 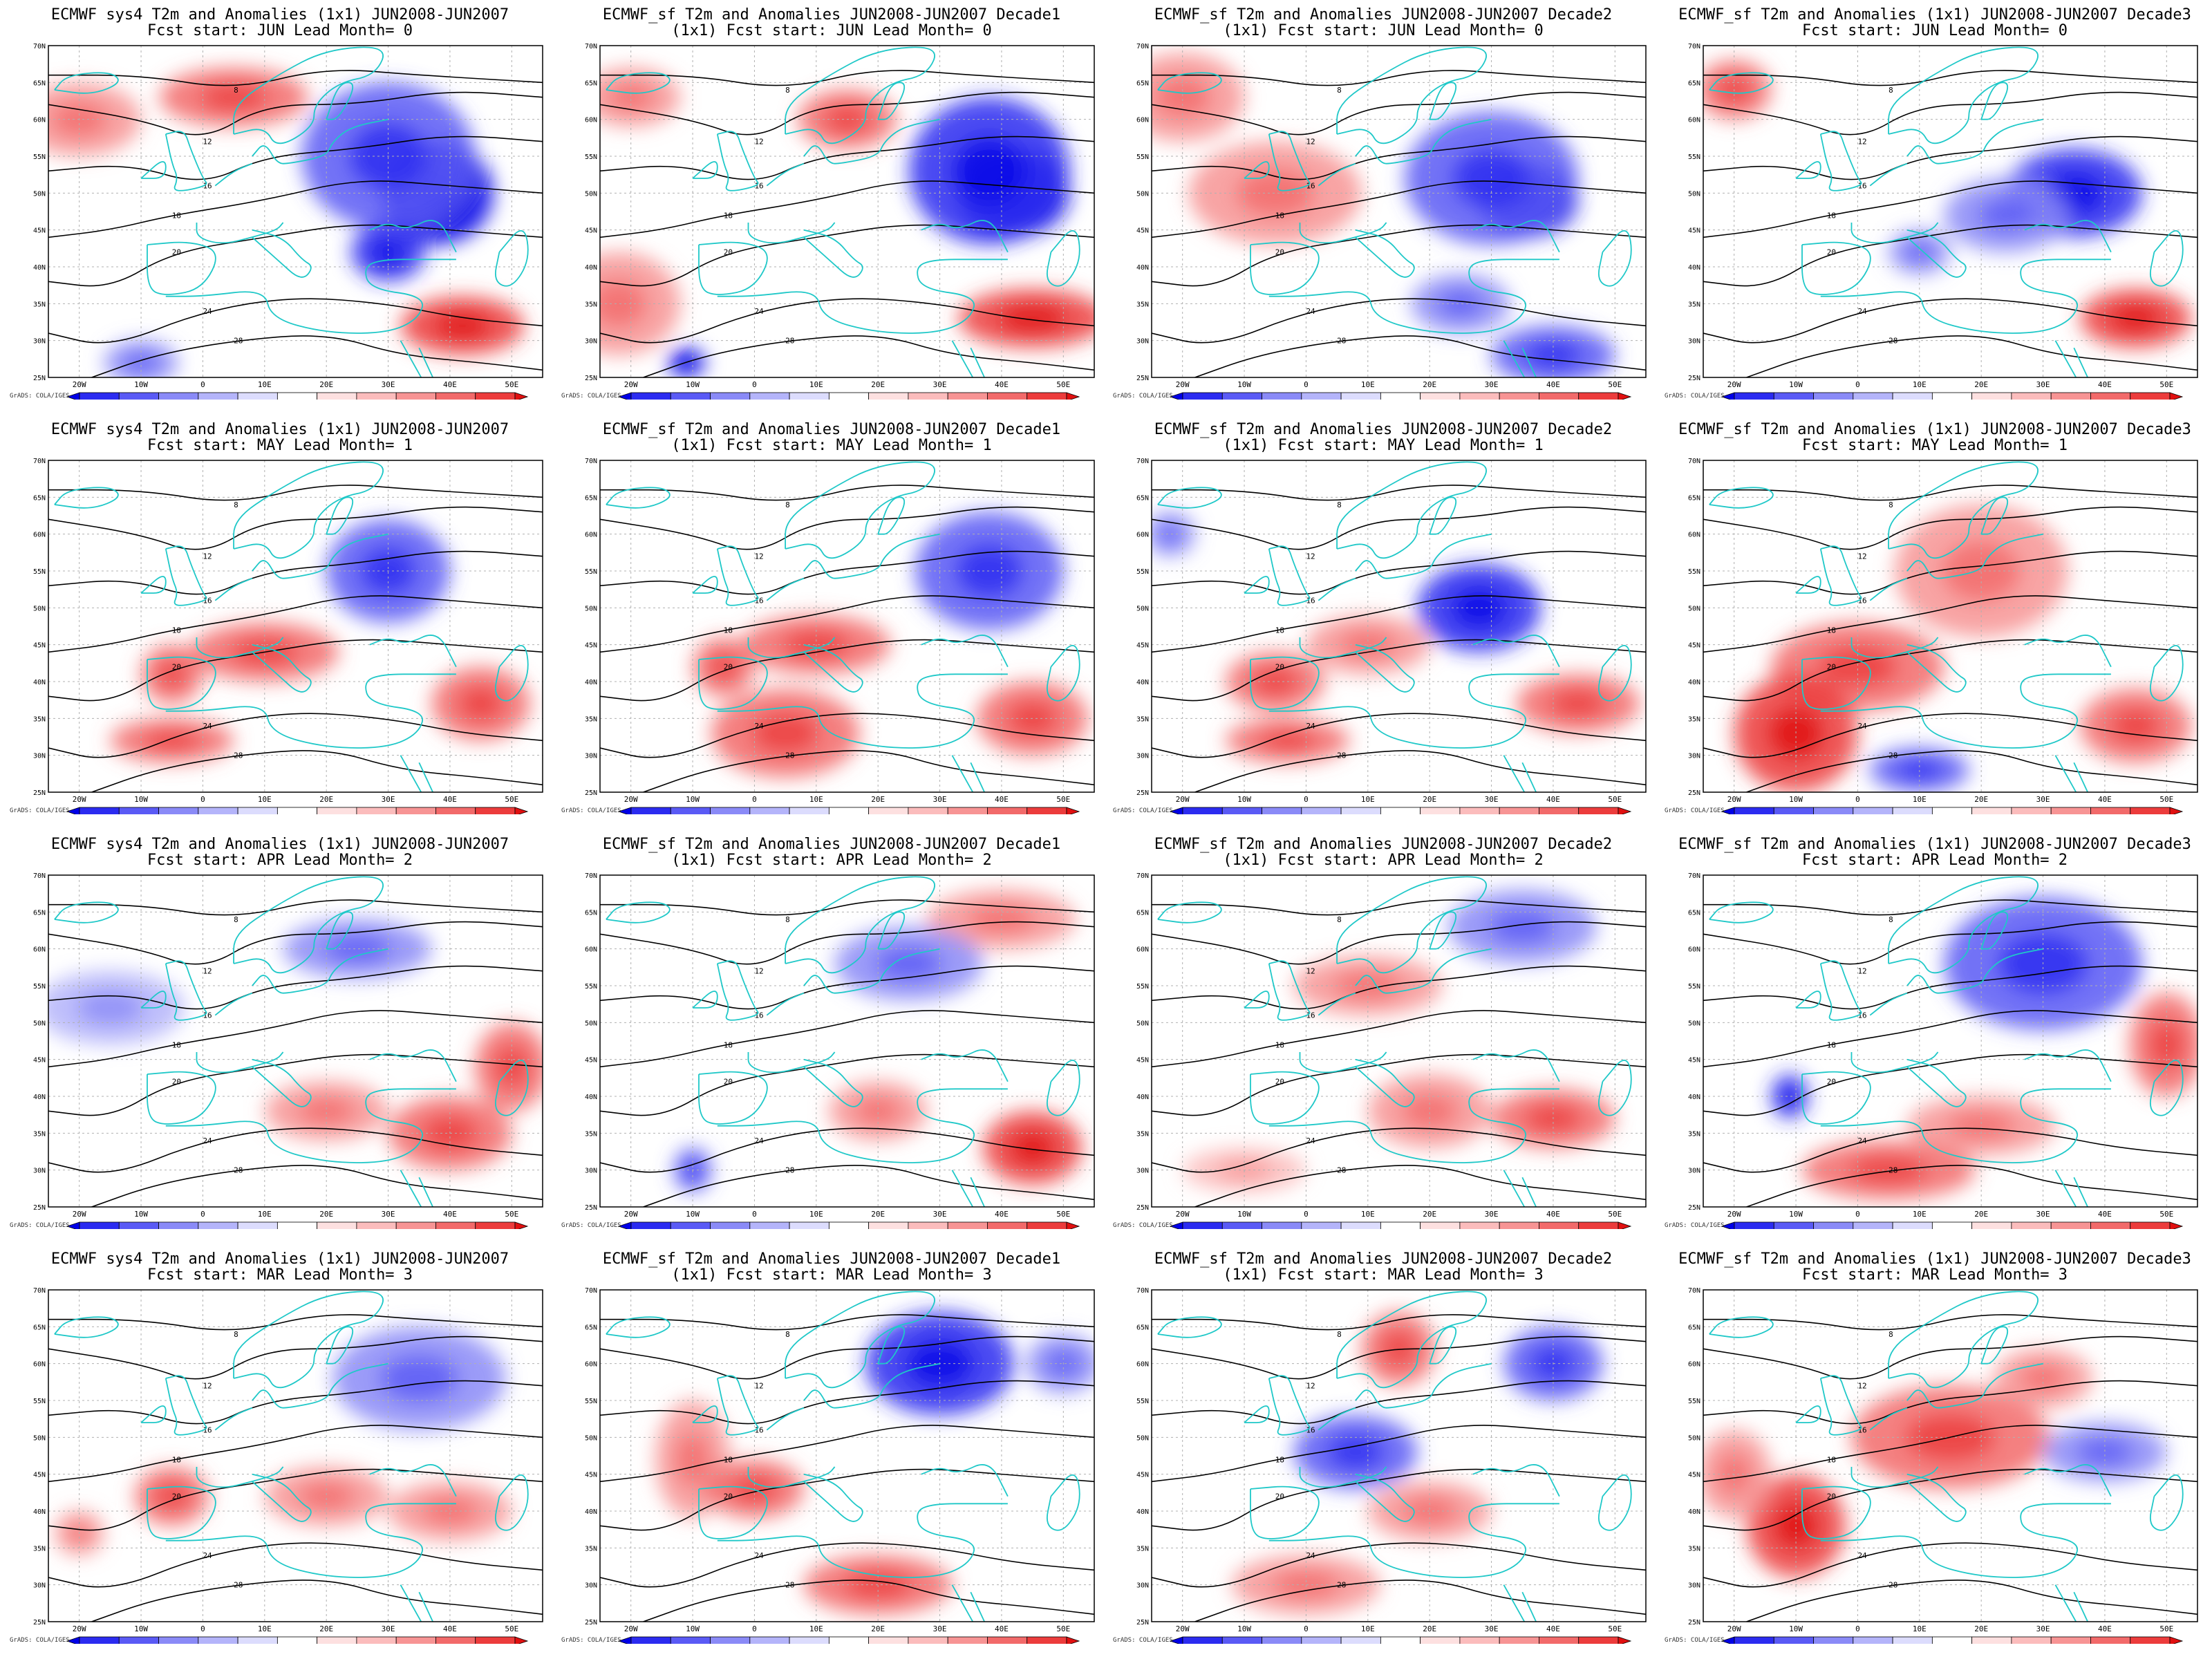 What do you see at coordinates (848, 1225) in the screenshot?
I see `colorbar: -5-4-3-2-1-0.50.512345` at bounding box center [848, 1225].